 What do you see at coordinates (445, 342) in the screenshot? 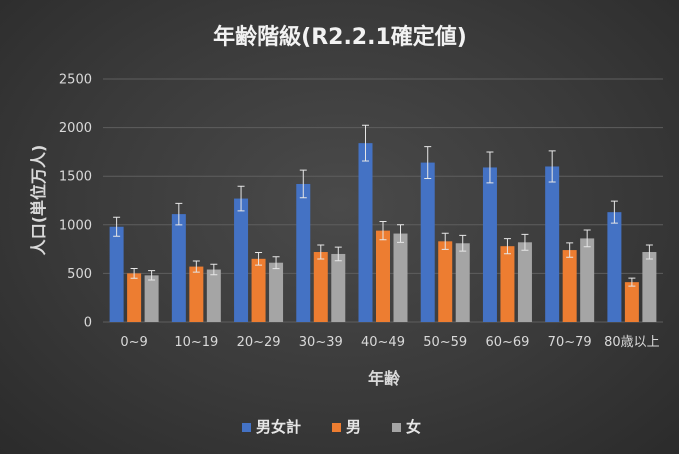
I see `x-tick-label: 50~59` at bounding box center [445, 342].